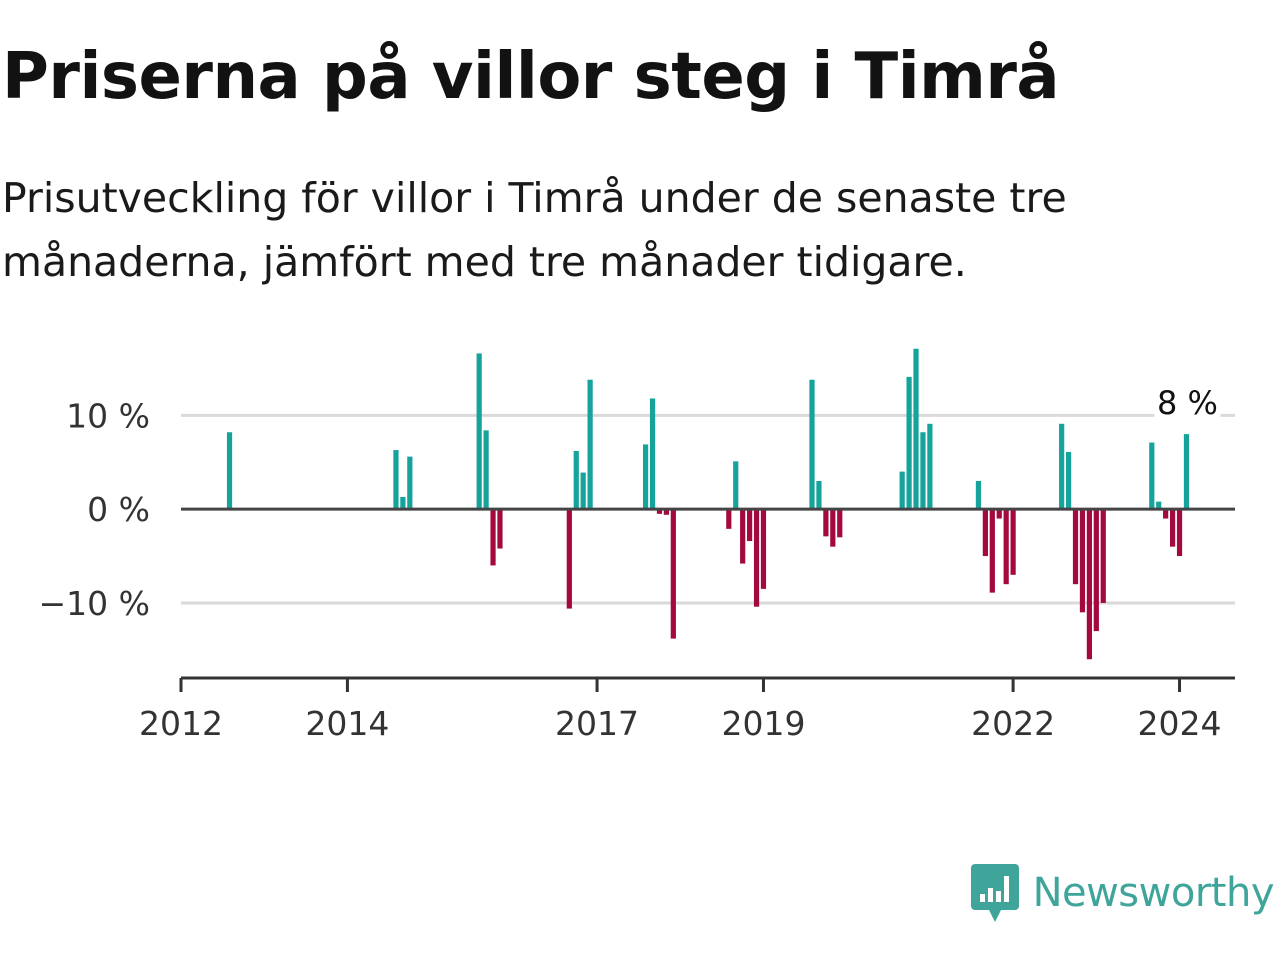  I want to click on y-axis-ticks: 10 % 0 % −10 %, so click(95, 509).